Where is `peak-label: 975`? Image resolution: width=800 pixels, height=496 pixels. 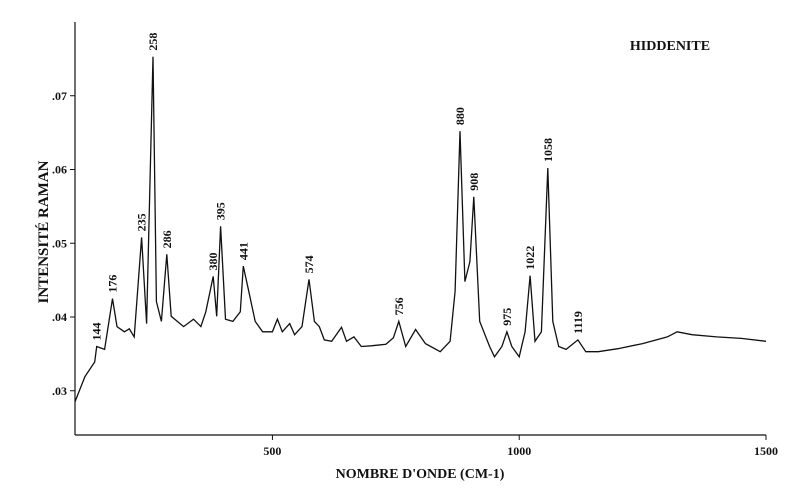 peak-label: 975 is located at coordinates (507, 317).